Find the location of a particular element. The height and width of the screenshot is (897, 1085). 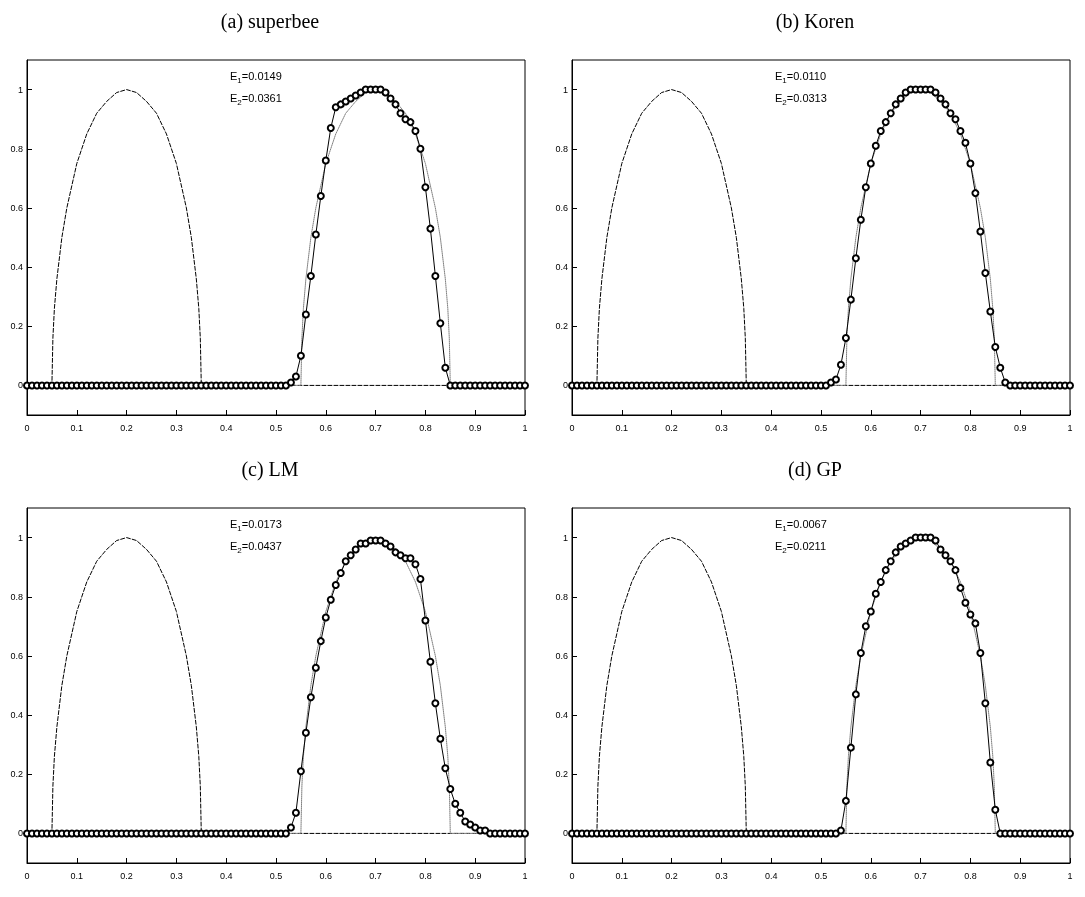

chart-title: (c) LM is located at coordinates (270, 469).